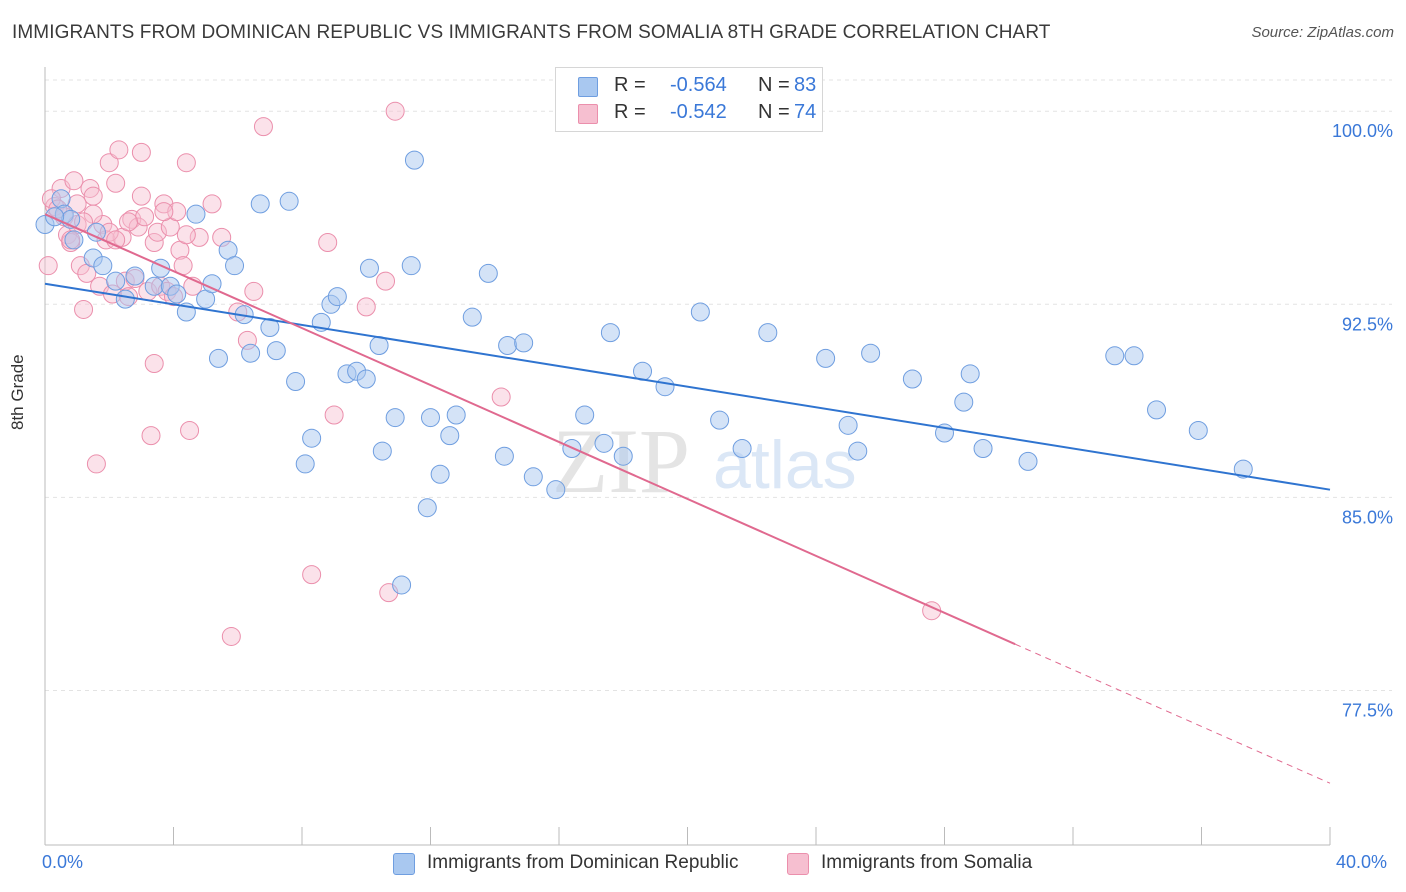  I want to click on y-tick-label: 92.5%, so click(1367, 324).